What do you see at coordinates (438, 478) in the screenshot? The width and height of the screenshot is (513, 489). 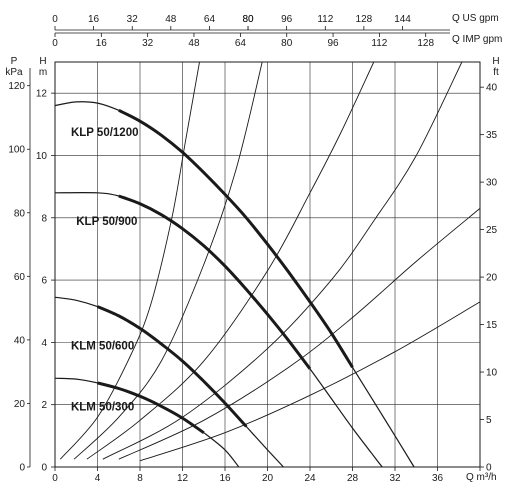 I see `x-tick-label: 36` at bounding box center [438, 478].